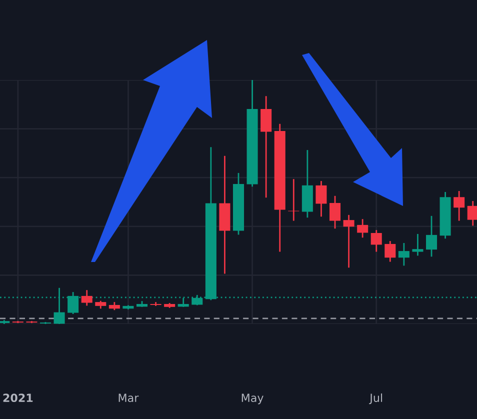  I want to click on x-tick-label: May, so click(253, 399).